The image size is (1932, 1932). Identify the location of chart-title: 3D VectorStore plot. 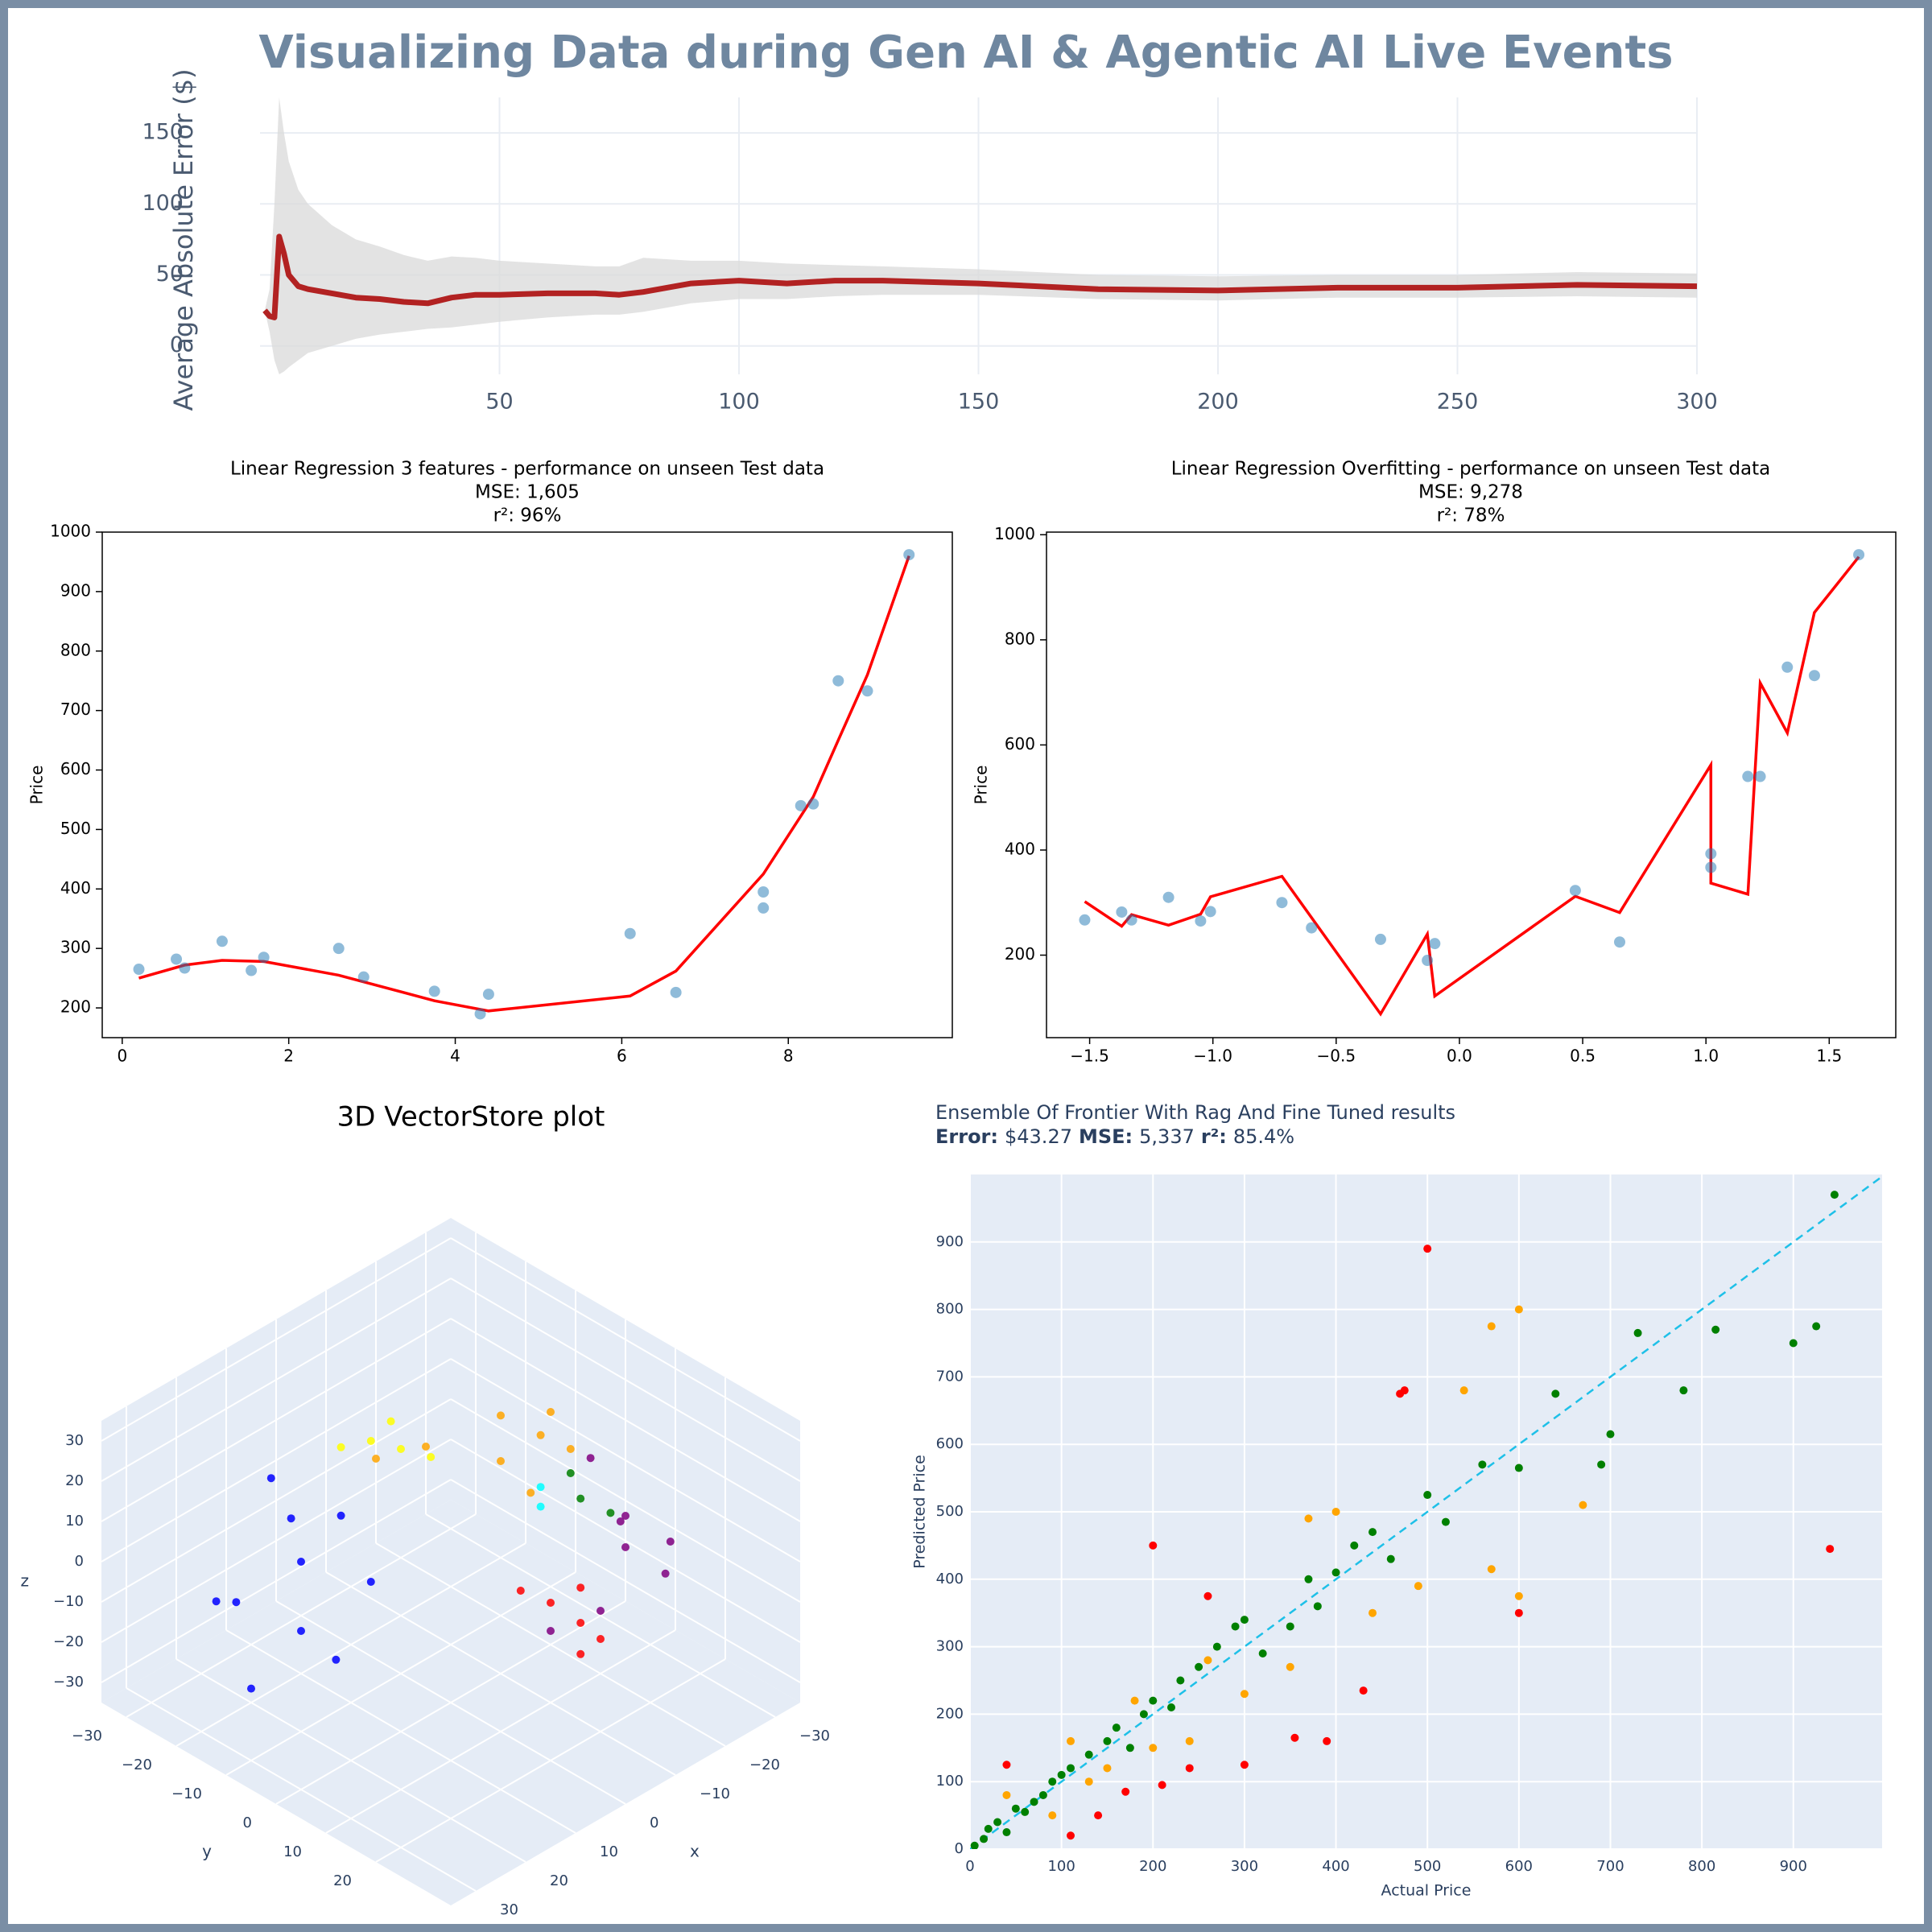
(471, 1117).